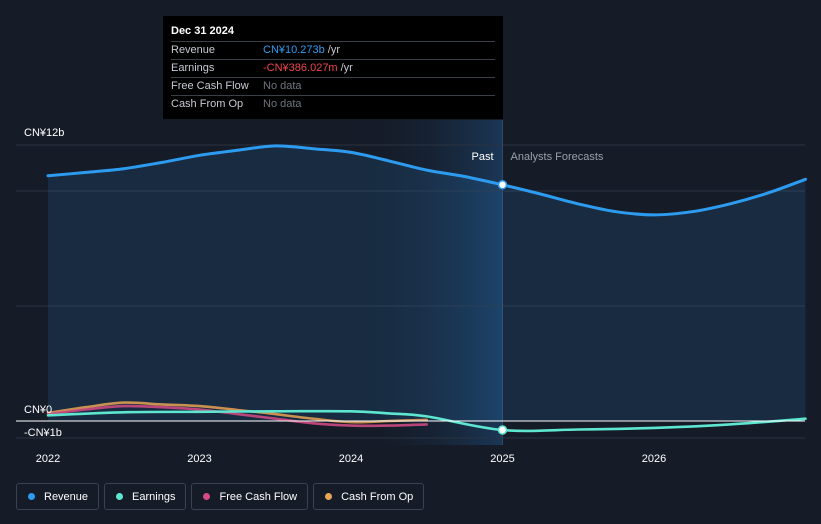 This screenshot has width=821, height=524. Describe the element at coordinates (154, 496) in the screenshot. I see `legend-label: Earnings` at that location.